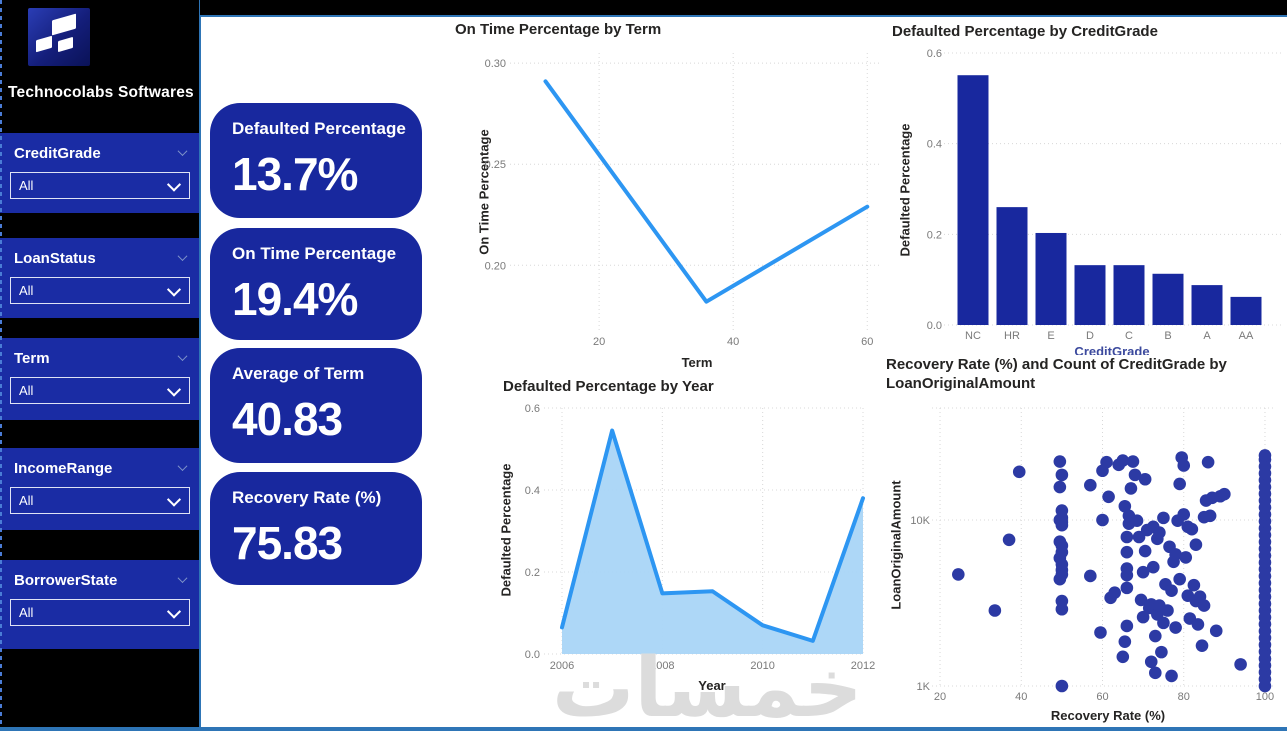 Image resolution: width=1287 pixels, height=736 pixels. I want to click on svg-text: A, so click(1207, 336).